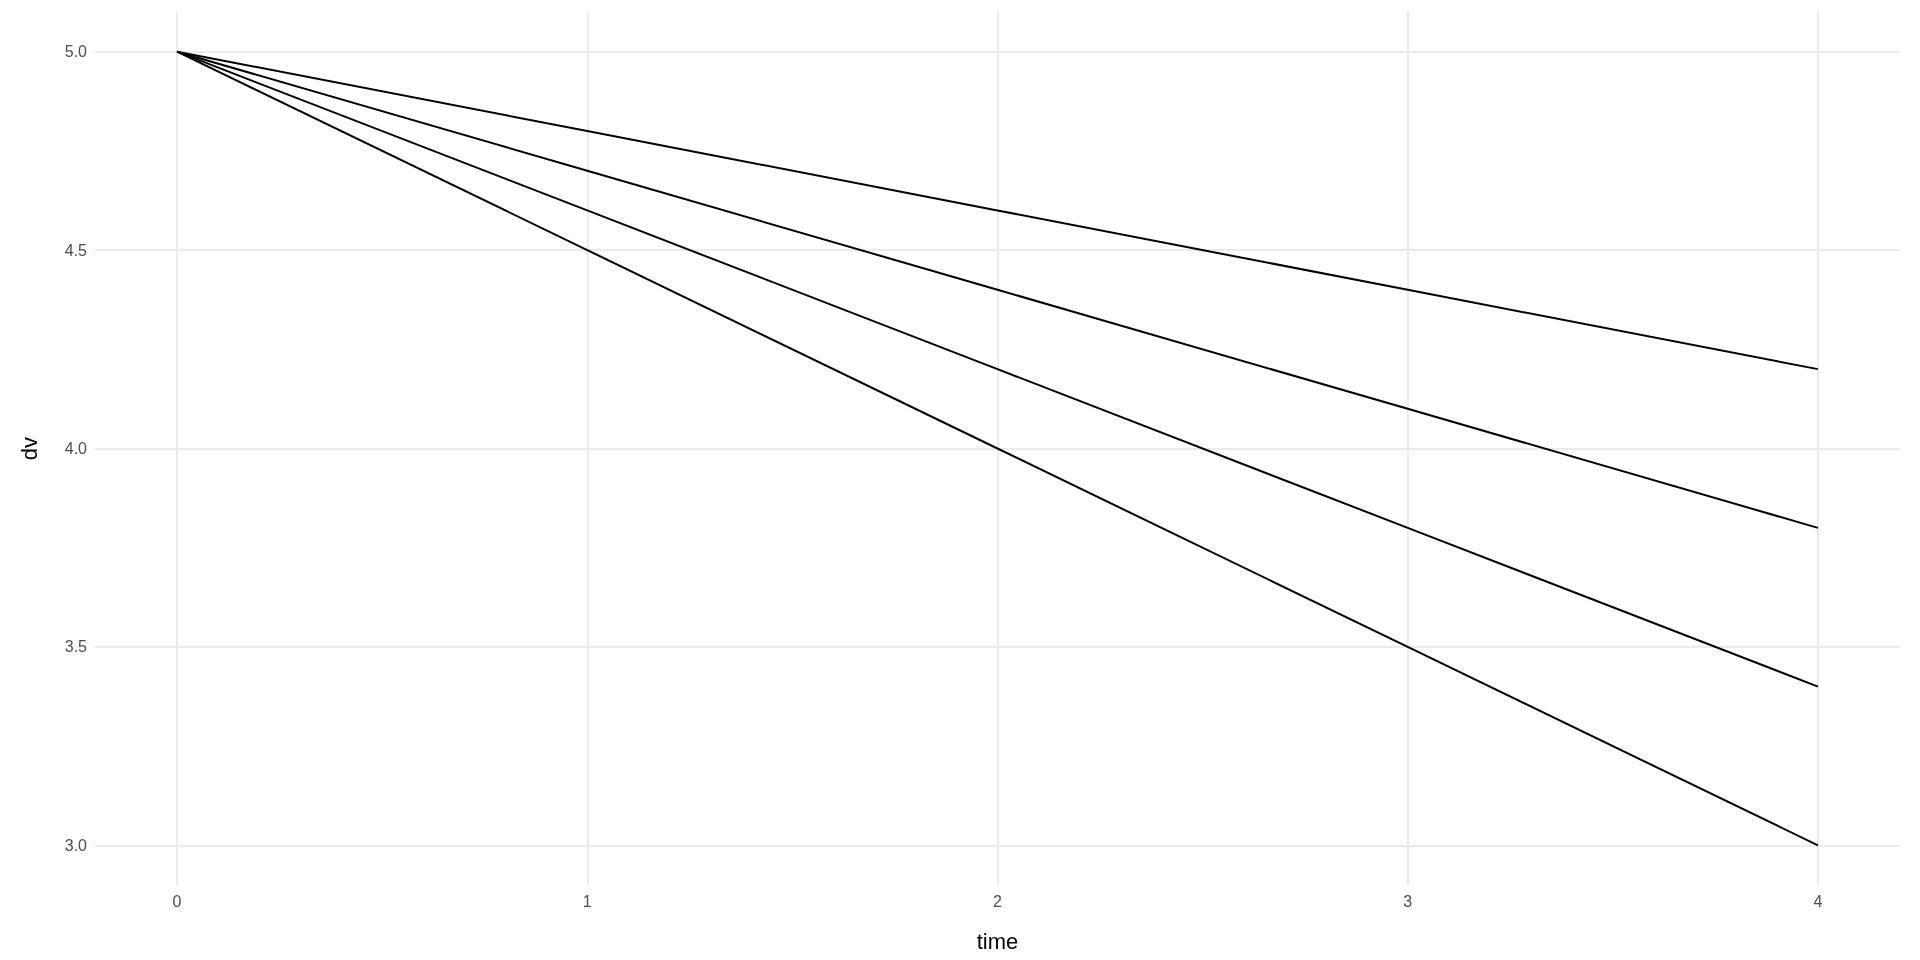  I want to click on x-tick-label: 1, so click(587, 901).